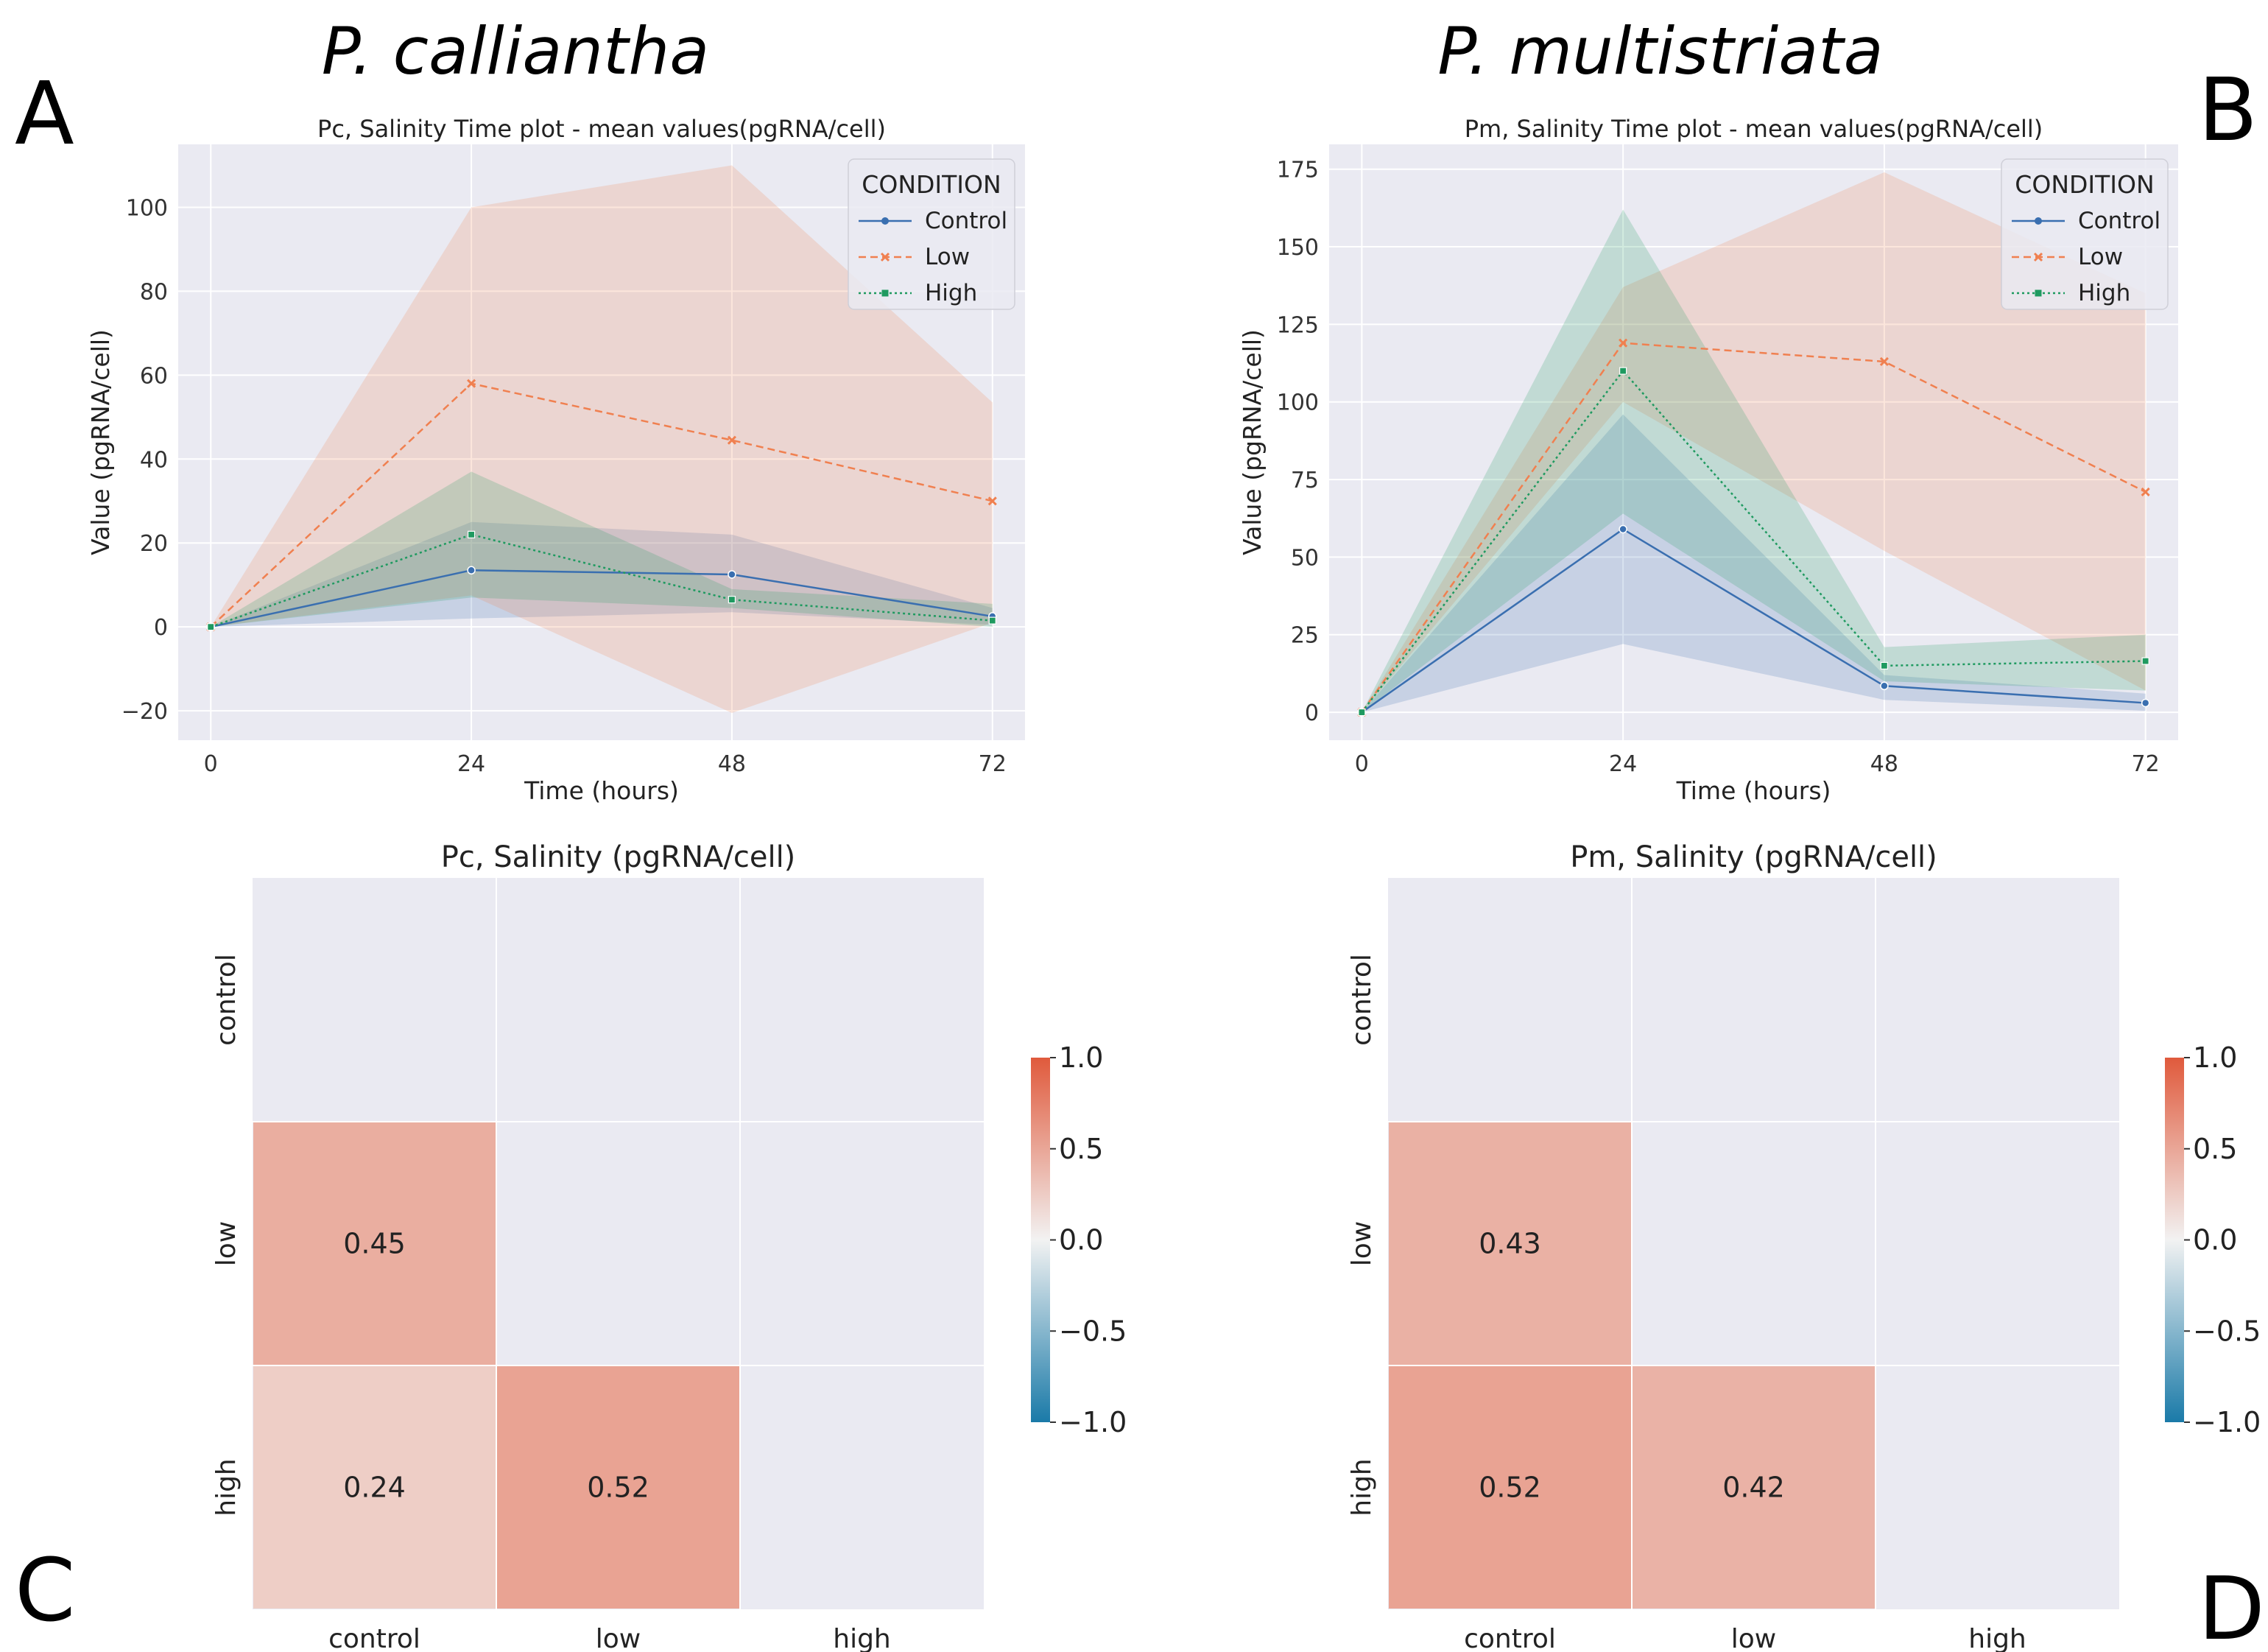 The height and width of the screenshot is (1652, 2268). Describe the element at coordinates (1298, 170) in the screenshot. I see `y-tick-label: 175` at that location.